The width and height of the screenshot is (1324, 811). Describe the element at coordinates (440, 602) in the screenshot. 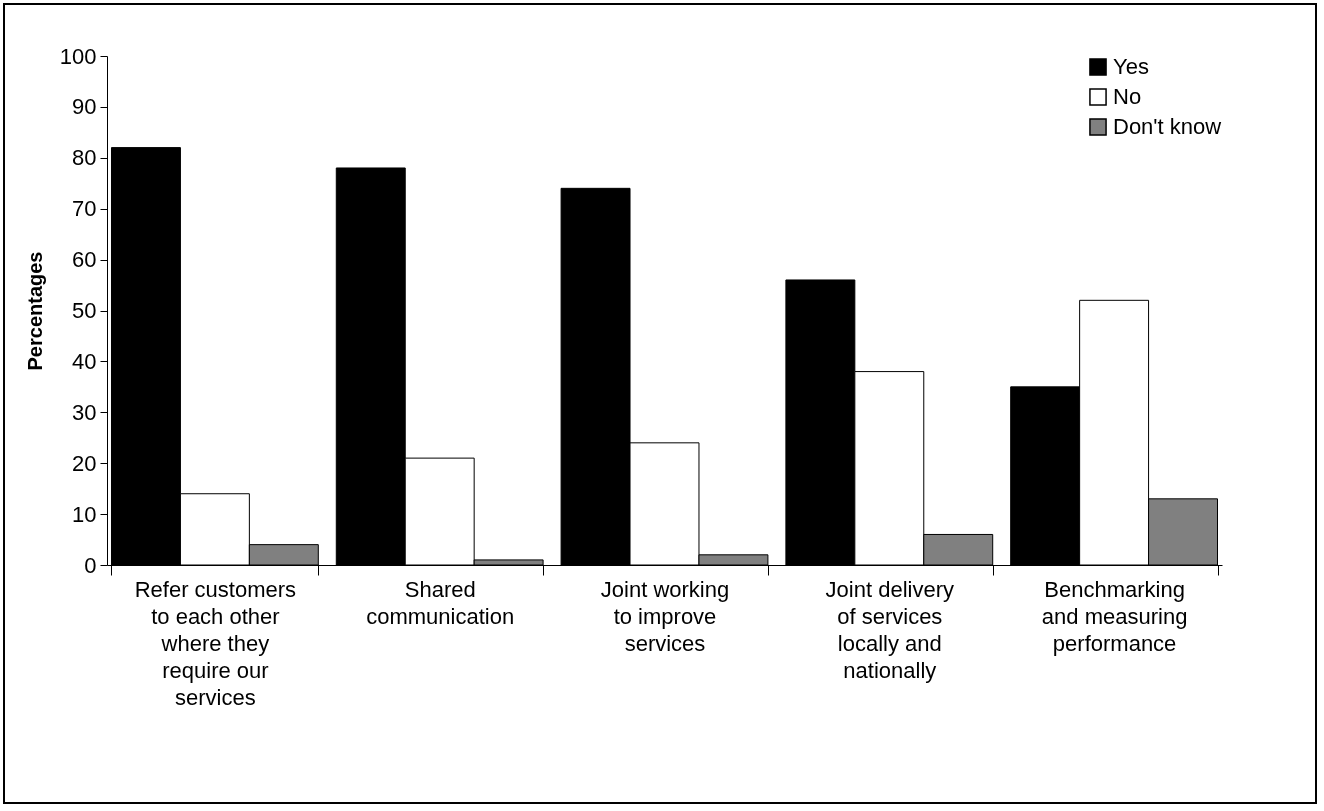

I see `x-tick-label: Shared communication` at that location.